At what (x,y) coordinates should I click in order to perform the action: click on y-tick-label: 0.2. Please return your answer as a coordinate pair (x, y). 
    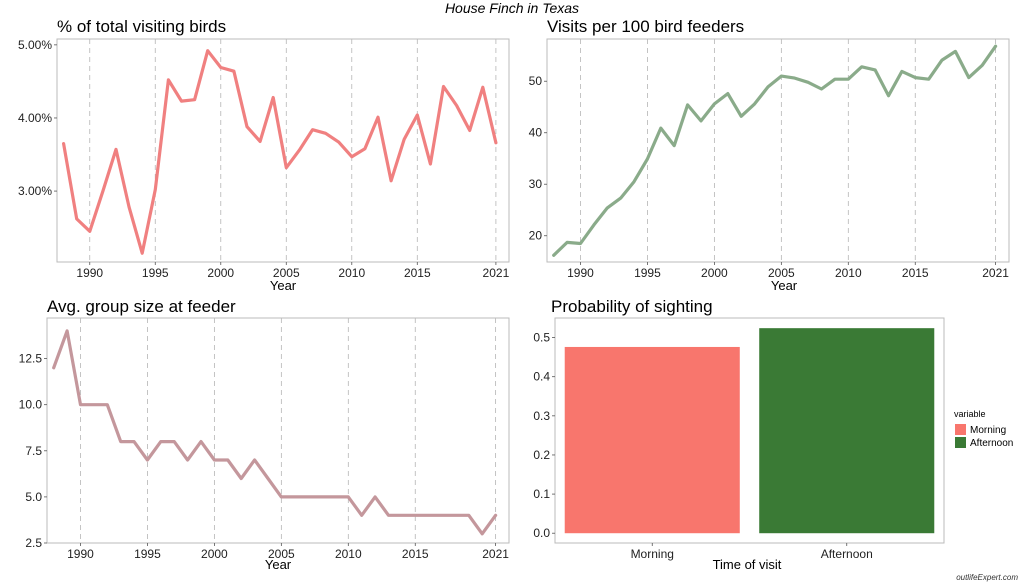
    Looking at the image, I should click on (541, 455).